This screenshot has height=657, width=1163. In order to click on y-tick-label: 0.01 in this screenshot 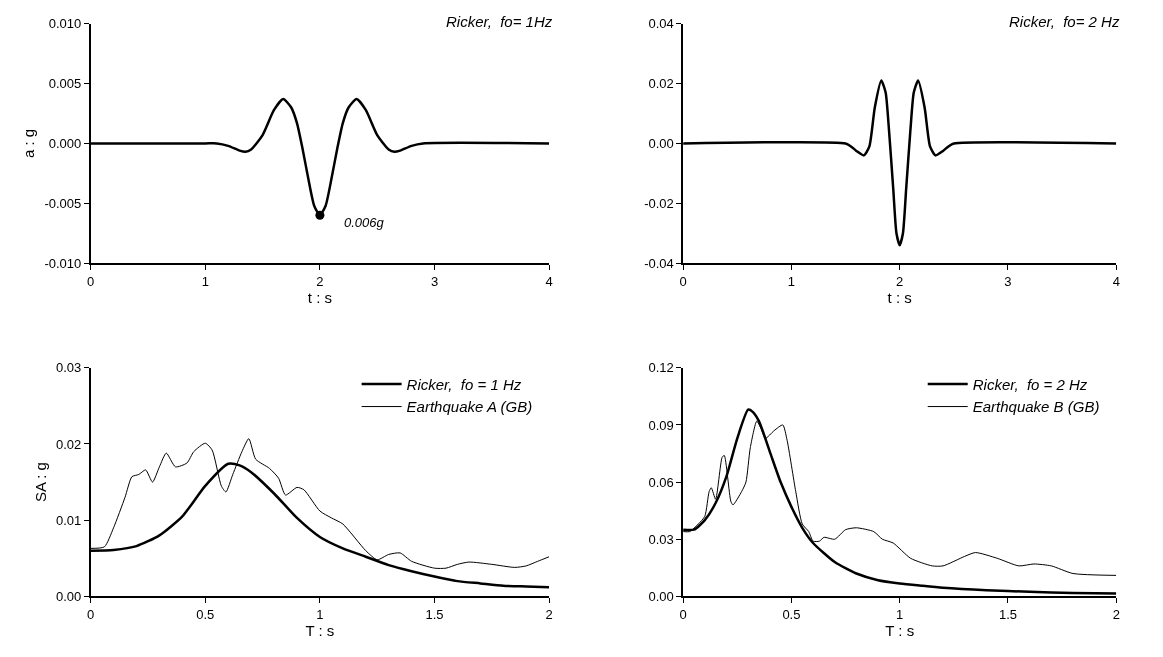, I will do `click(68, 520)`.